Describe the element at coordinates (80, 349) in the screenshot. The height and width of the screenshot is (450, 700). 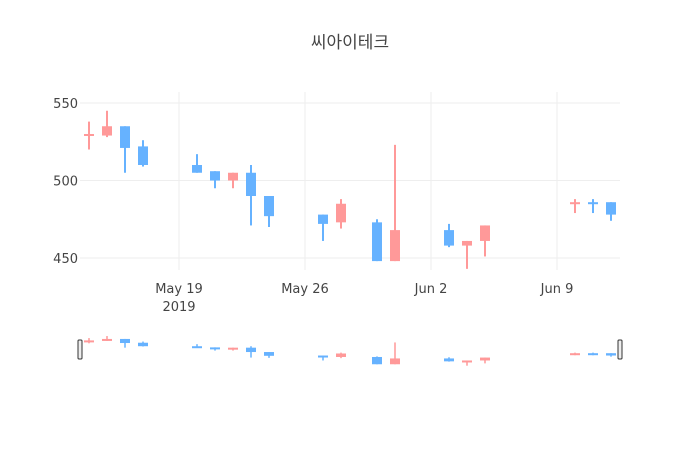
I see `range-slider-left-handle` at that location.